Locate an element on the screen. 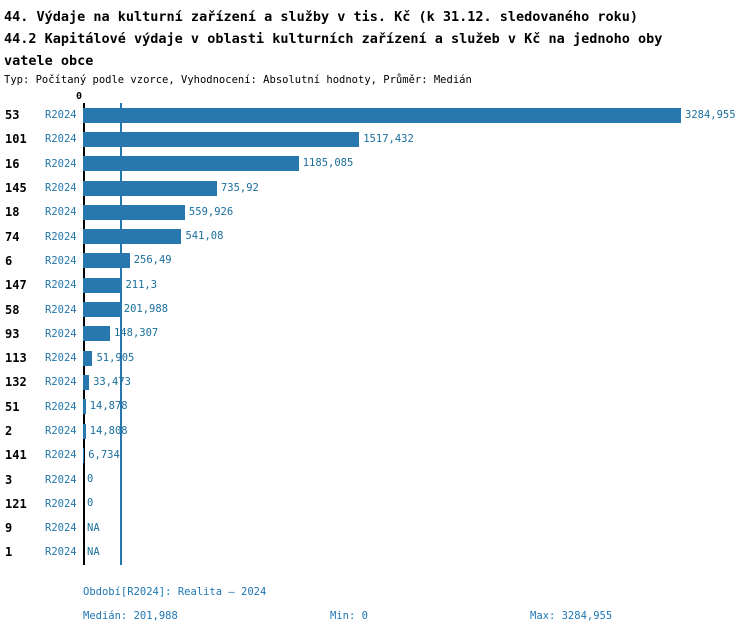 This screenshot has height=630, width=750. chart-row: 6 R2024 256,49 is located at coordinates (375, 261).